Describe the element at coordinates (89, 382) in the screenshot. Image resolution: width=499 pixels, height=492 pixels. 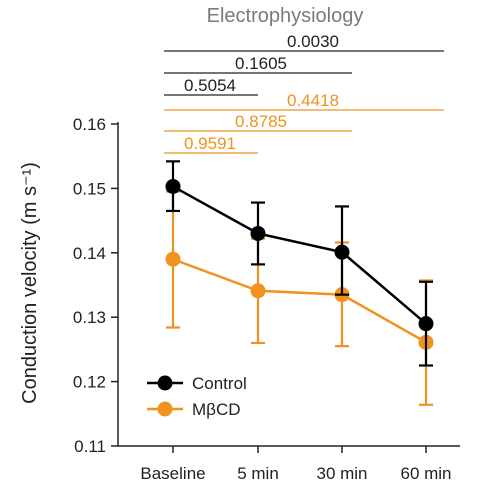
I see `y-tick-label: 0.12` at that location.